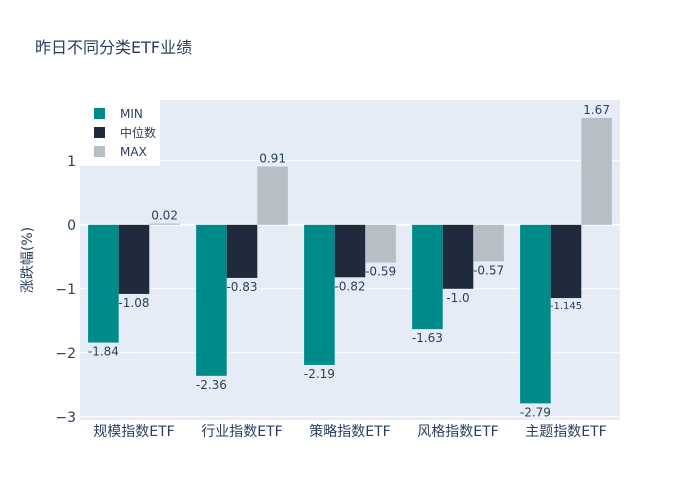 The image size is (700, 500). I want to click on data-label: -0.59, so click(380, 272).